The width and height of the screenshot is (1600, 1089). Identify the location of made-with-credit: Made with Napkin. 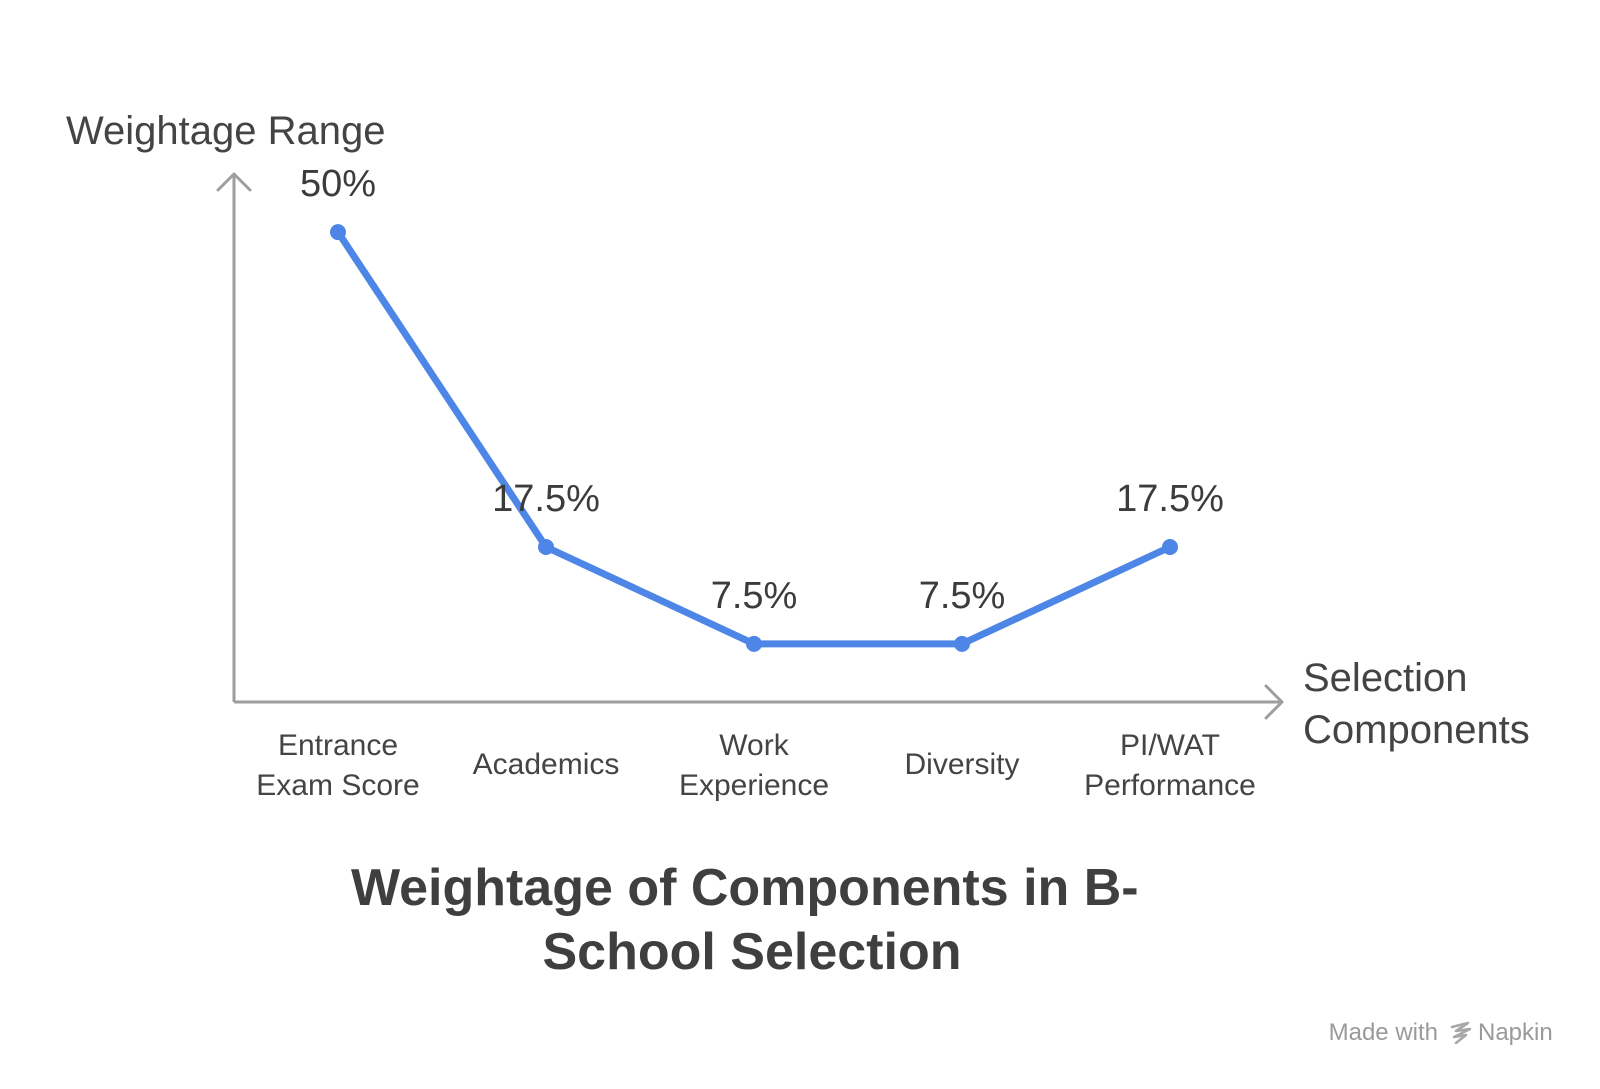
(1441, 1032).